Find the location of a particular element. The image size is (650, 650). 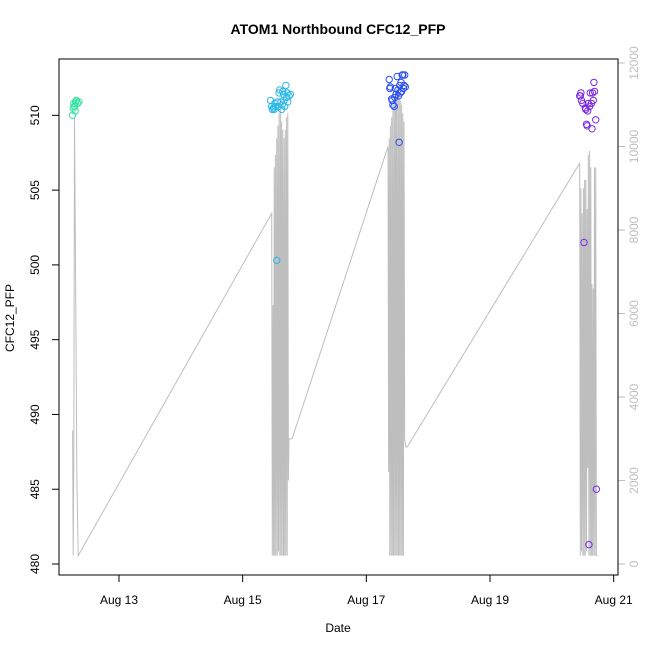

y2-tick-label: 2000 is located at coordinates (634, 480).